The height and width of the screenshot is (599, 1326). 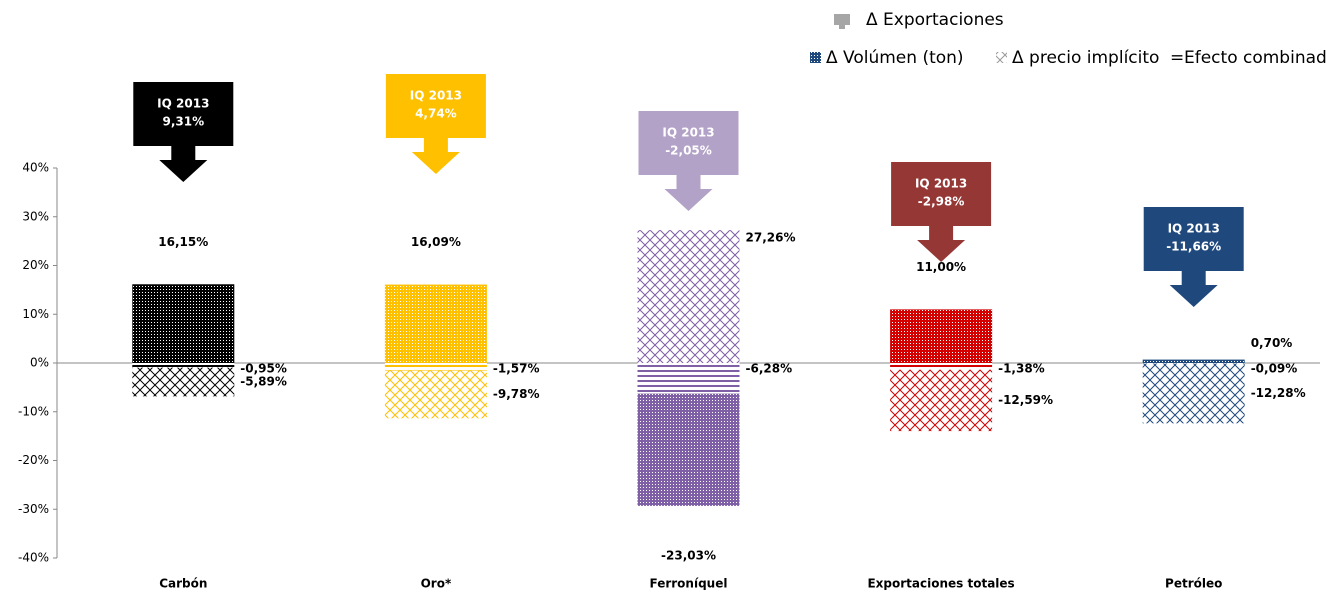 What do you see at coordinates (941, 202) in the screenshot?
I see `callout-value: -2,98%` at bounding box center [941, 202].